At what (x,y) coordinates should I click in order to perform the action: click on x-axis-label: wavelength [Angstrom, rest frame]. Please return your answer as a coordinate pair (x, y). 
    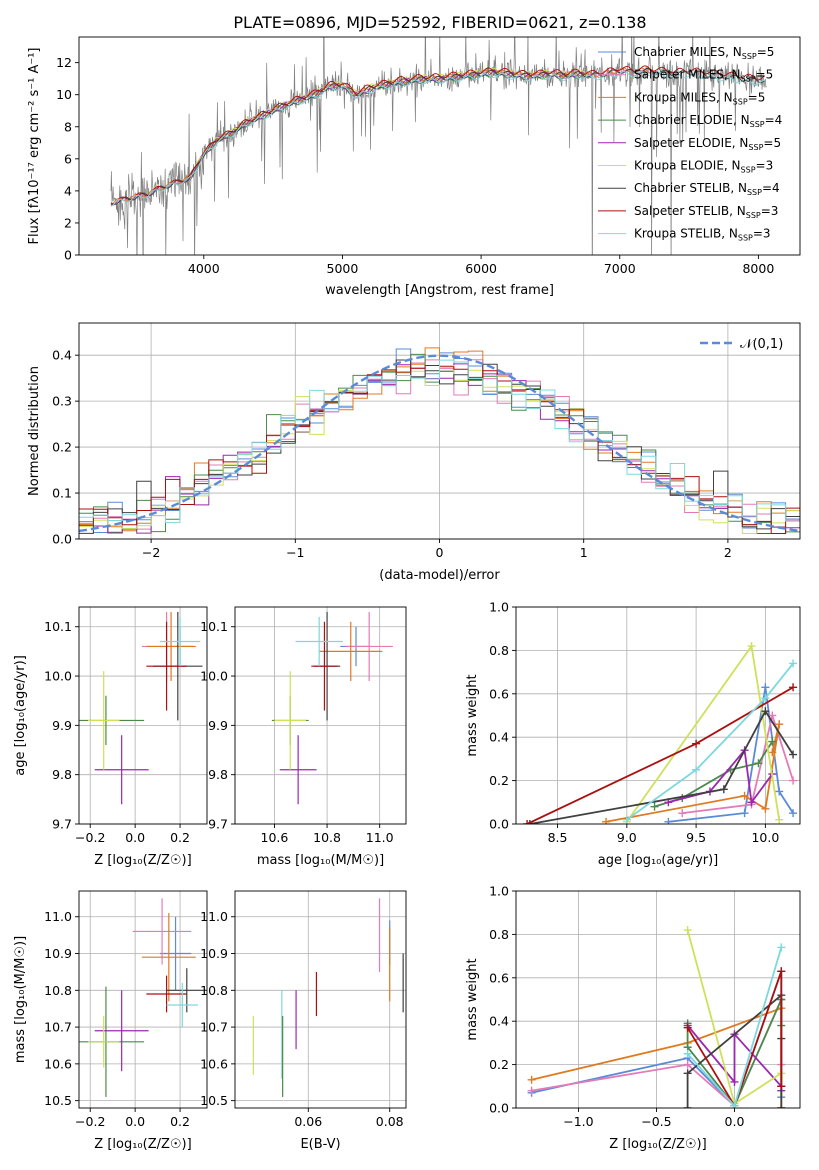
    Looking at the image, I should click on (439, 290).